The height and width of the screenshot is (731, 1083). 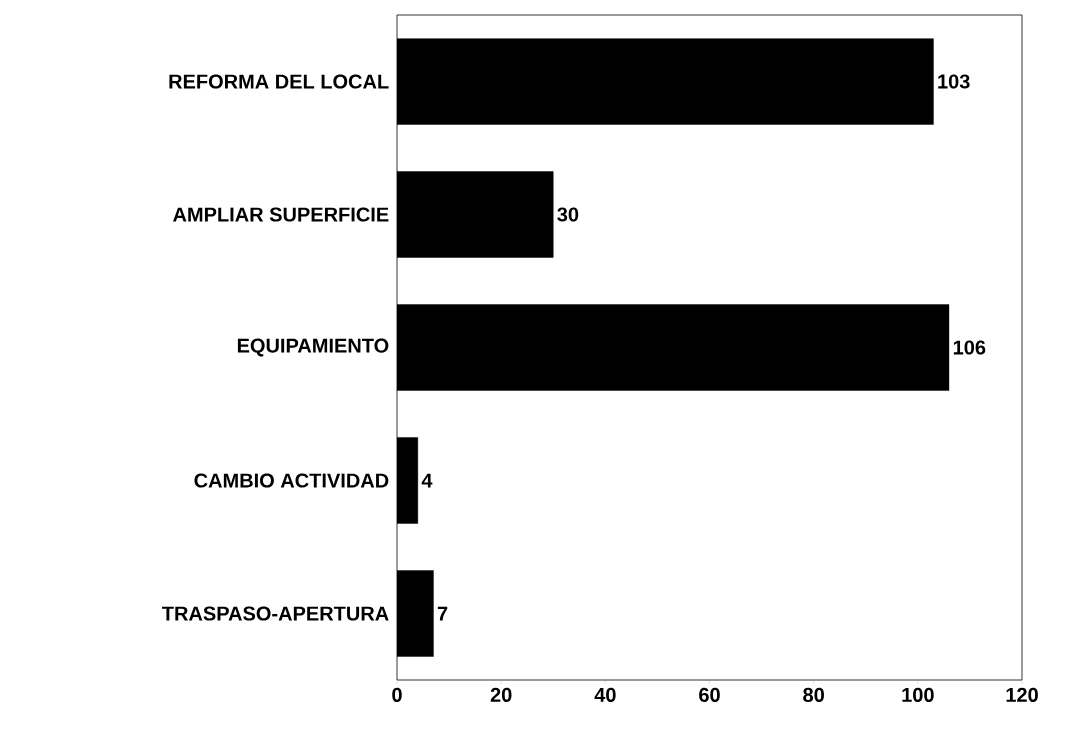 What do you see at coordinates (709, 694) in the screenshot?
I see `x-tick-label: 60` at bounding box center [709, 694].